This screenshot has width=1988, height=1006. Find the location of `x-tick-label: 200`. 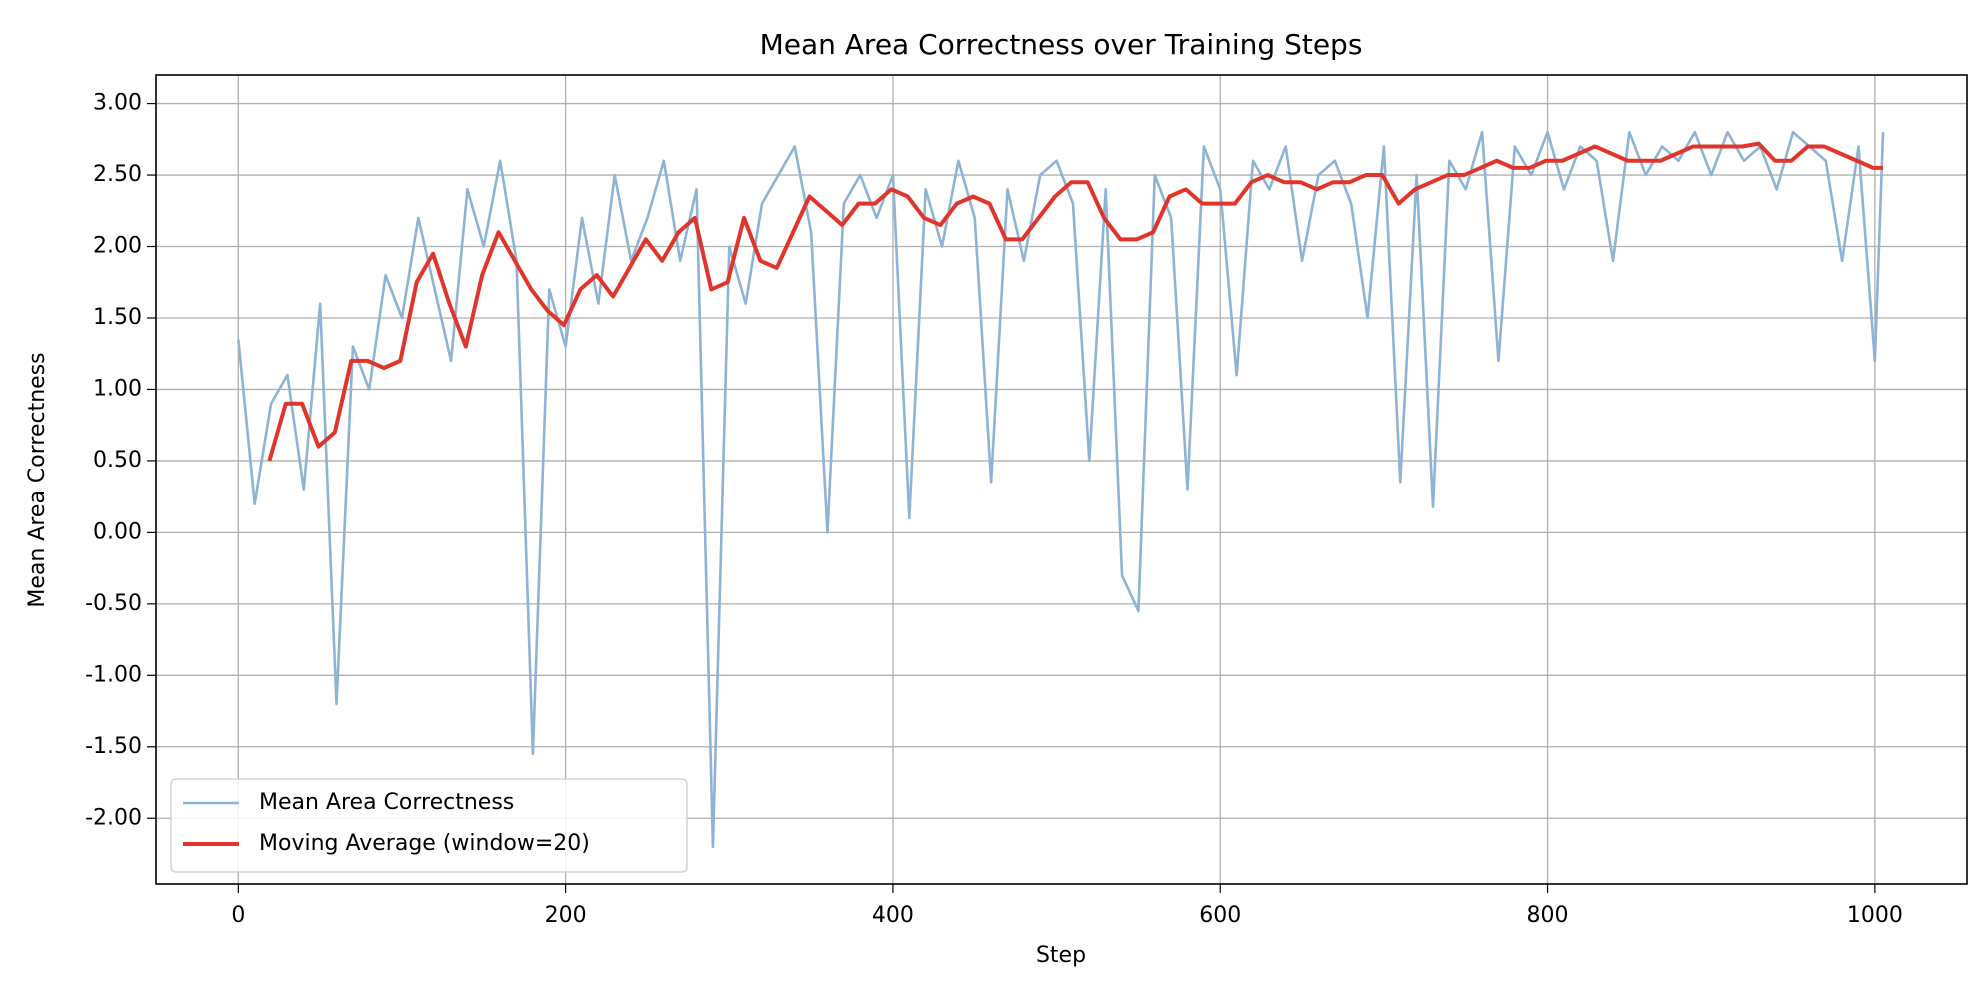

x-tick-label: 200 is located at coordinates (566, 915).